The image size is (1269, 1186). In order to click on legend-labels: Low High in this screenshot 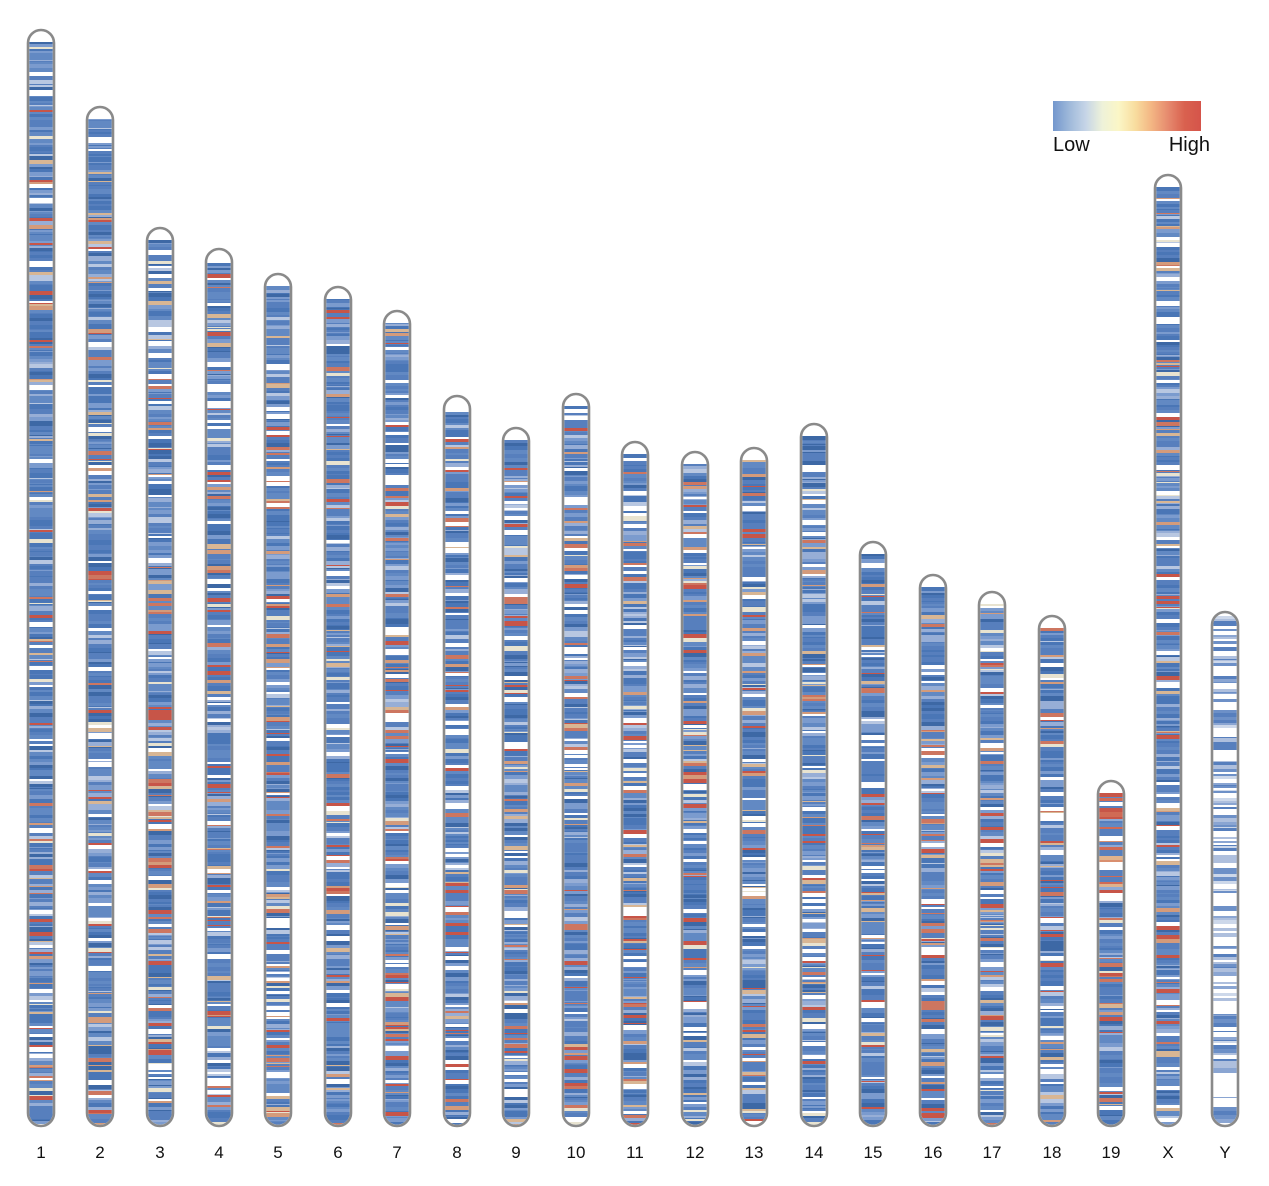, I will do `click(1131, 145)`.